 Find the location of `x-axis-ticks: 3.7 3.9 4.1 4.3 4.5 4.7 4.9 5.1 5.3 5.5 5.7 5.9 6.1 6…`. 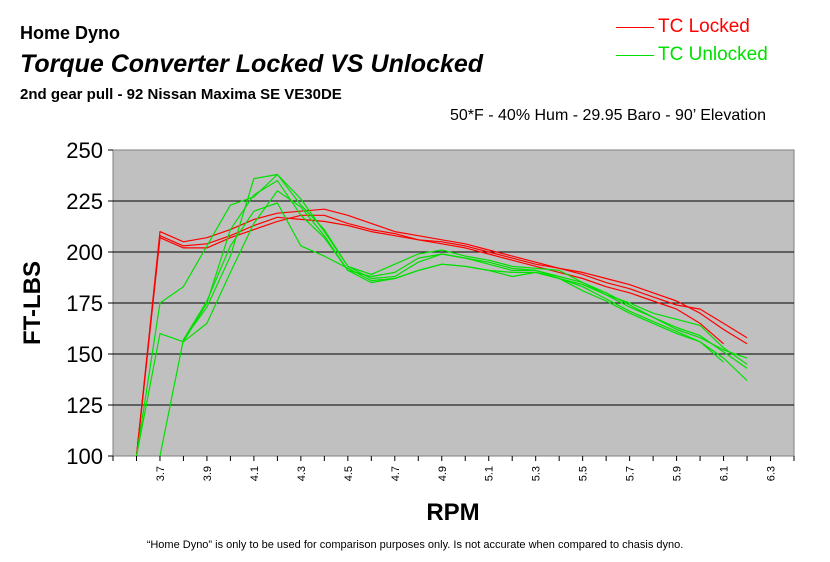

x-axis-ticks: 3.7 3.9 4.1 4.3 4.5 4.7 4.9 5.1 5.3 5.5 5.7 5.9 6.1 6… is located at coordinates (453, 468).